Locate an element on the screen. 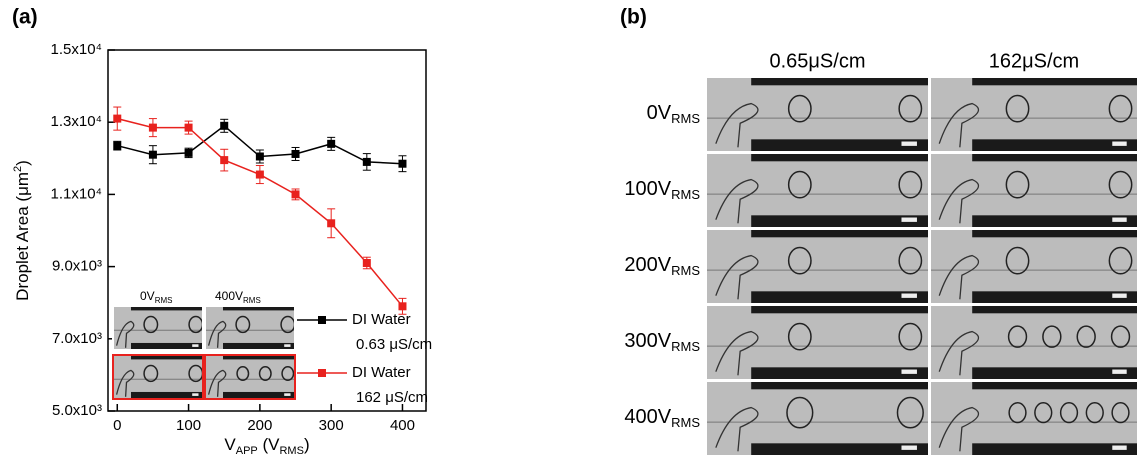 Image resolution: width=1137 pixels, height=459 pixels. y-tick-label: 1.1x10⁴ is located at coordinates (76, 193).